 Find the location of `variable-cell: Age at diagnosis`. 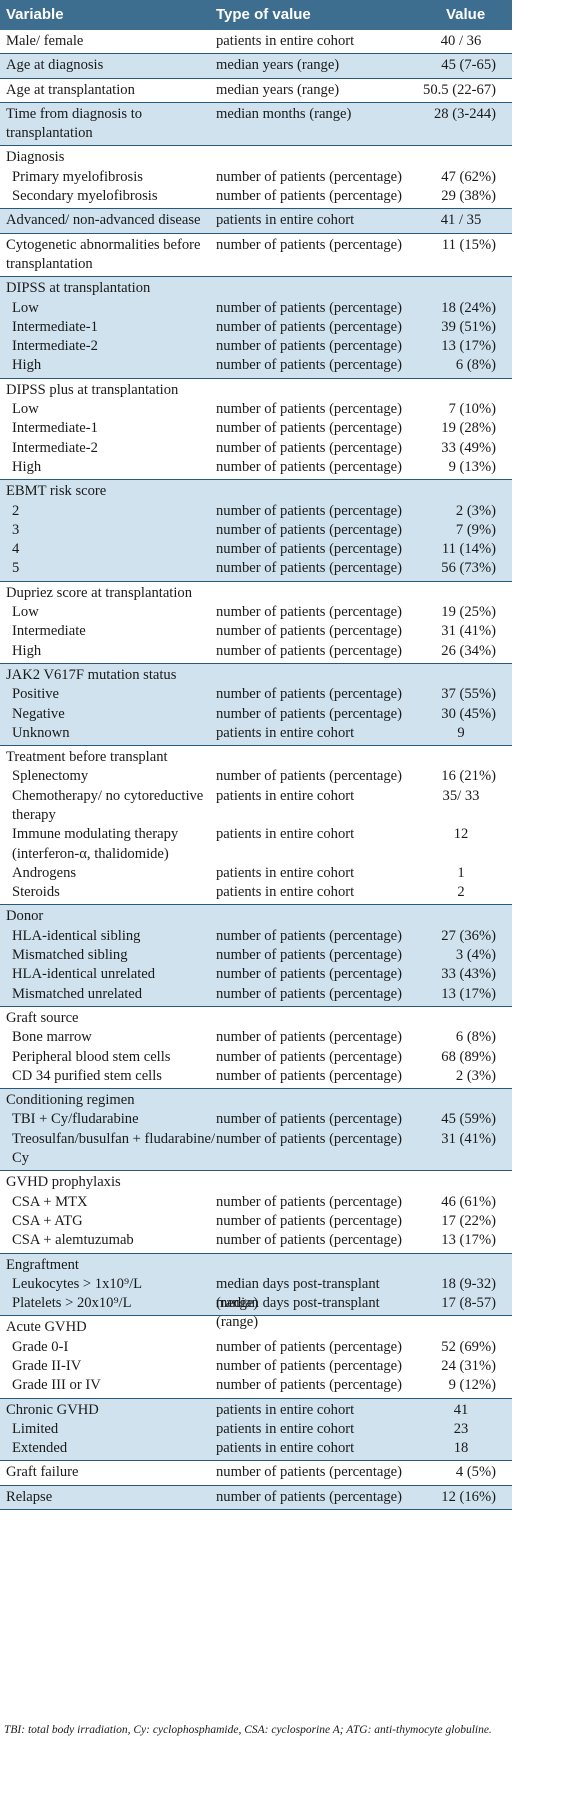

variable-cell: Age at diagnosis is located at coordinates (55, 65).